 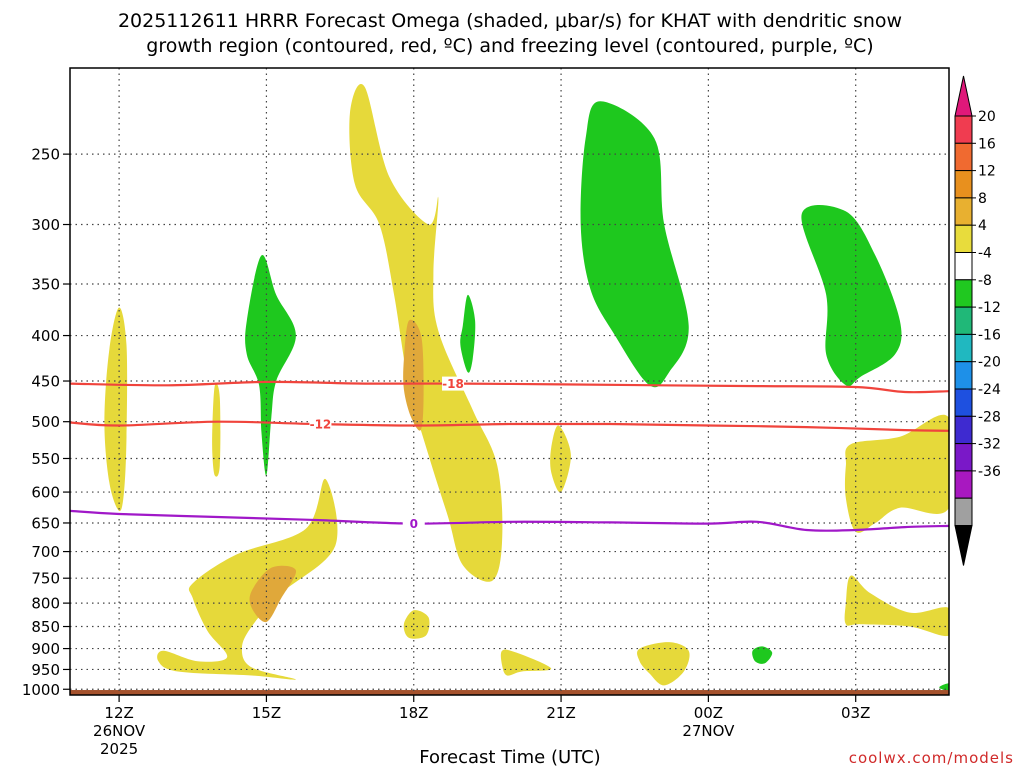 I want to click on y-tick-label: 300, so click(x=45, y=225).